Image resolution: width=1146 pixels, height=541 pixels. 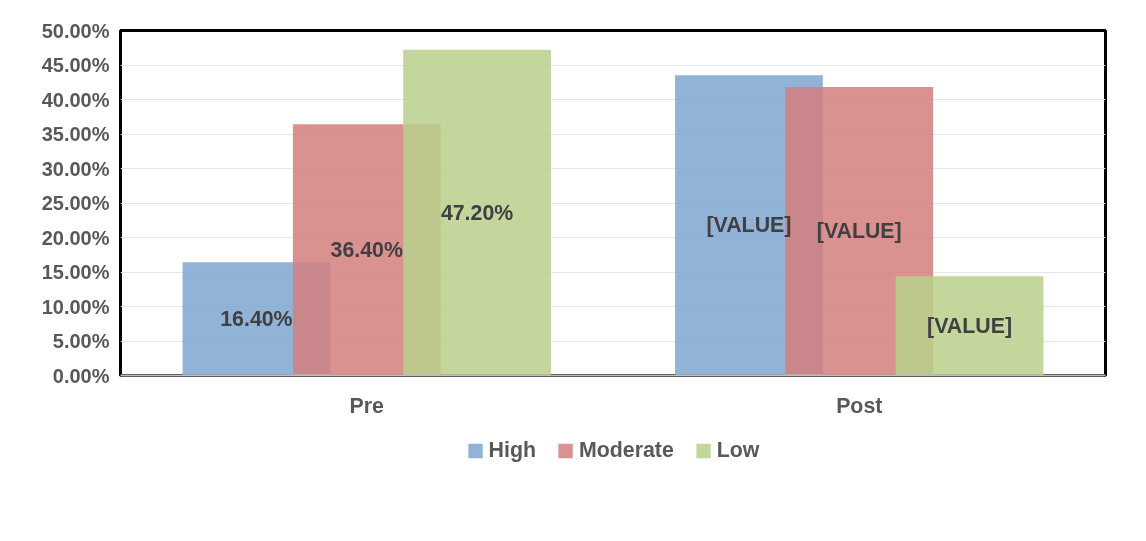 What do you see at coordinates (75, 168) in the screenshot?
I see `y-tick-label: 30.00%` at bounding box center [75, 168].